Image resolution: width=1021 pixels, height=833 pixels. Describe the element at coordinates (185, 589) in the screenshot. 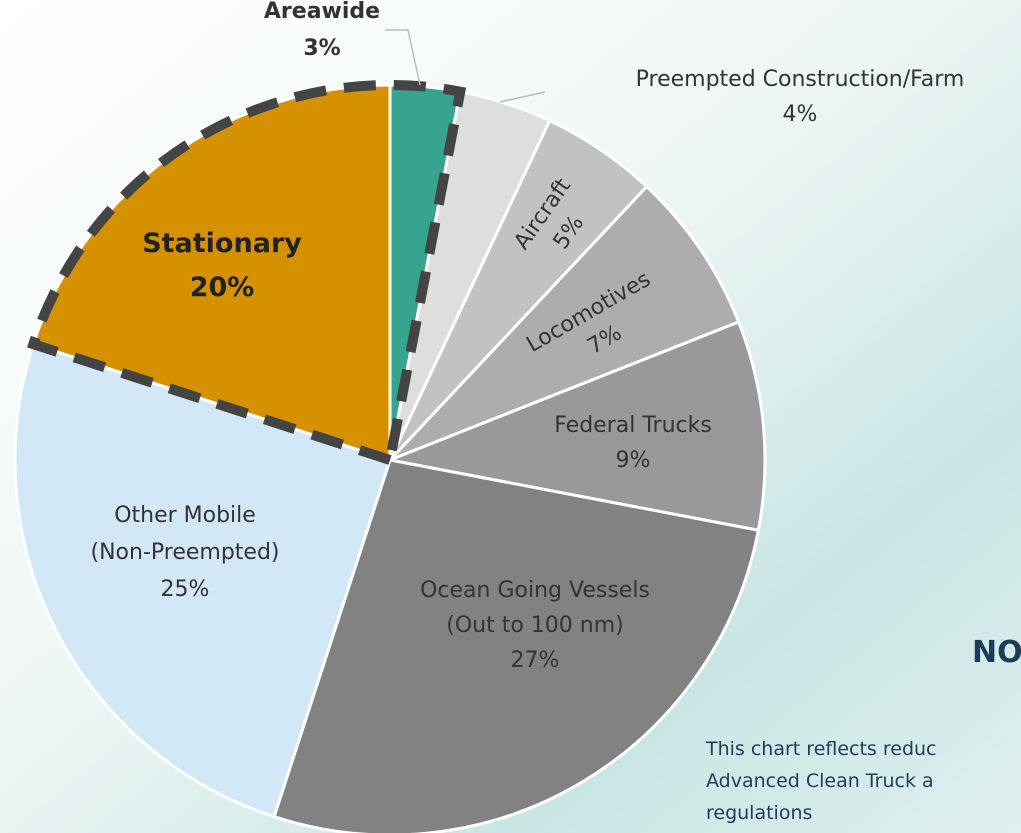

I see `slice-value-label: 25%` at that location.